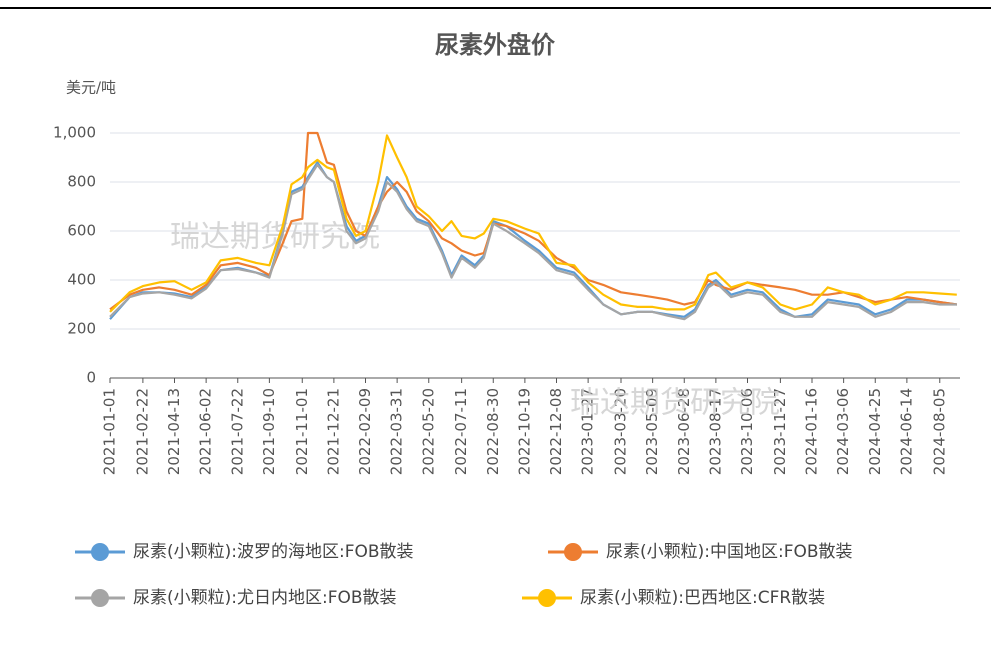  Describe the element at coordinates (588, 431) in the screenshot. I see `x-tick-label: 2023-01-27` at that location.